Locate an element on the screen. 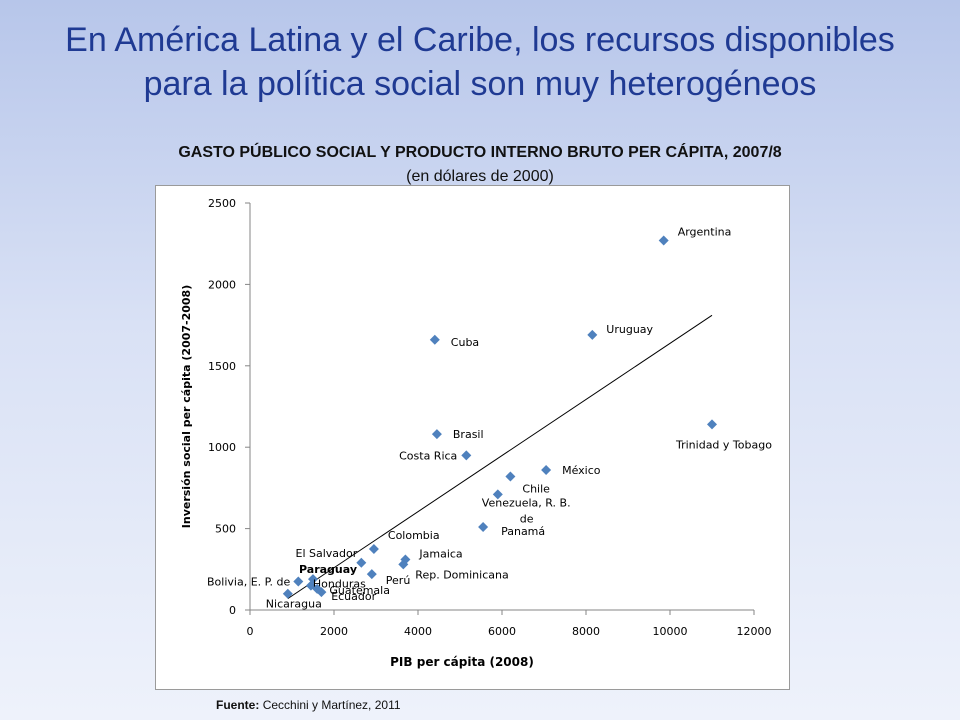  data-label: Paraguay is located at coordinates (328, 569).